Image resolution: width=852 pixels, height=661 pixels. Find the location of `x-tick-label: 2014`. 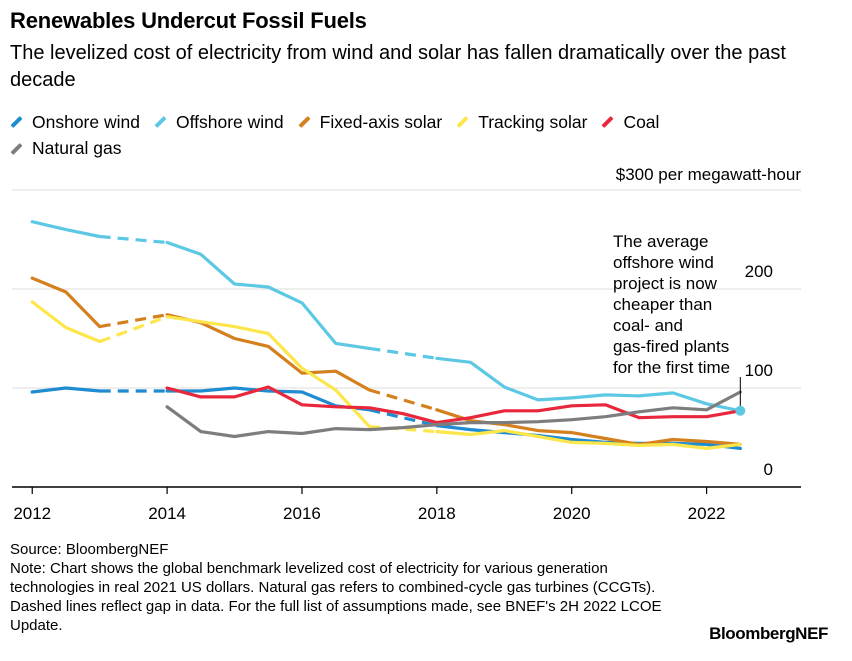

x-tick-label: 2014 is located at coordinates (167, 513).